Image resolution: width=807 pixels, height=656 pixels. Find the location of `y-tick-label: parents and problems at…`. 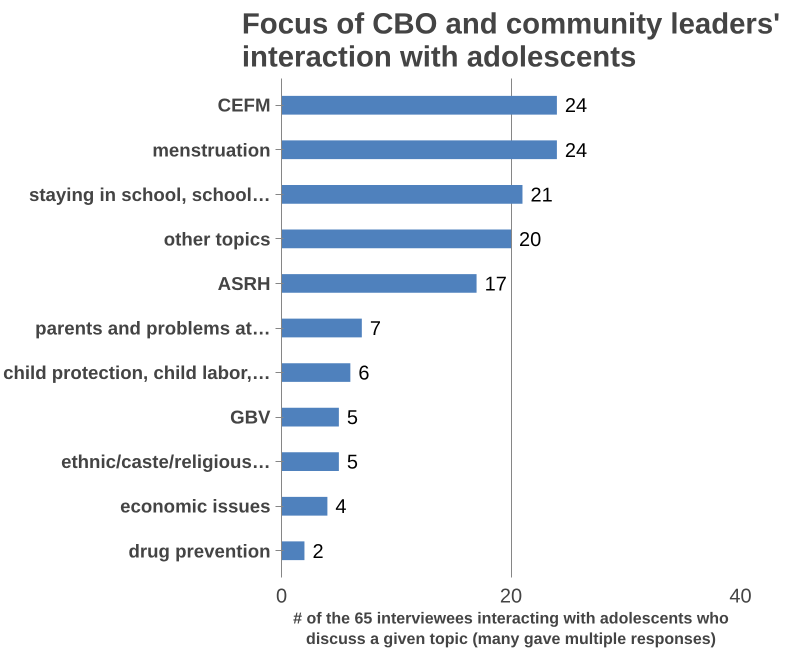

y-tick-label: parents and problems at… is located at coordinates (153, 328).